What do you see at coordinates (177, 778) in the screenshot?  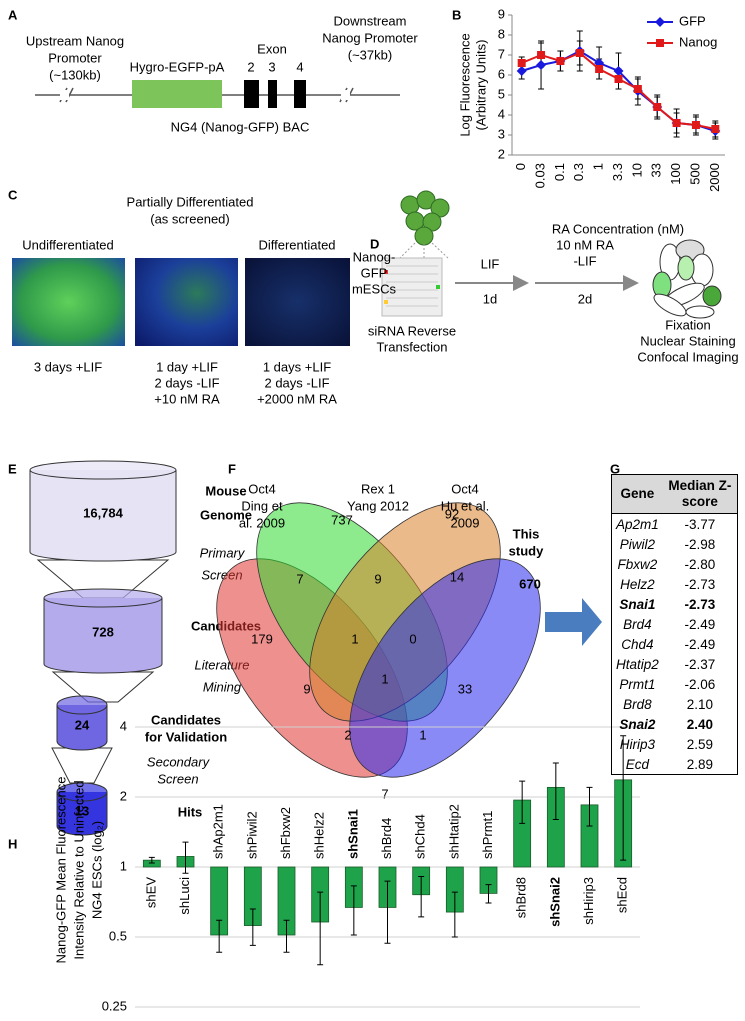 I see `step-label: Screen` at bounding box center [177, 778].